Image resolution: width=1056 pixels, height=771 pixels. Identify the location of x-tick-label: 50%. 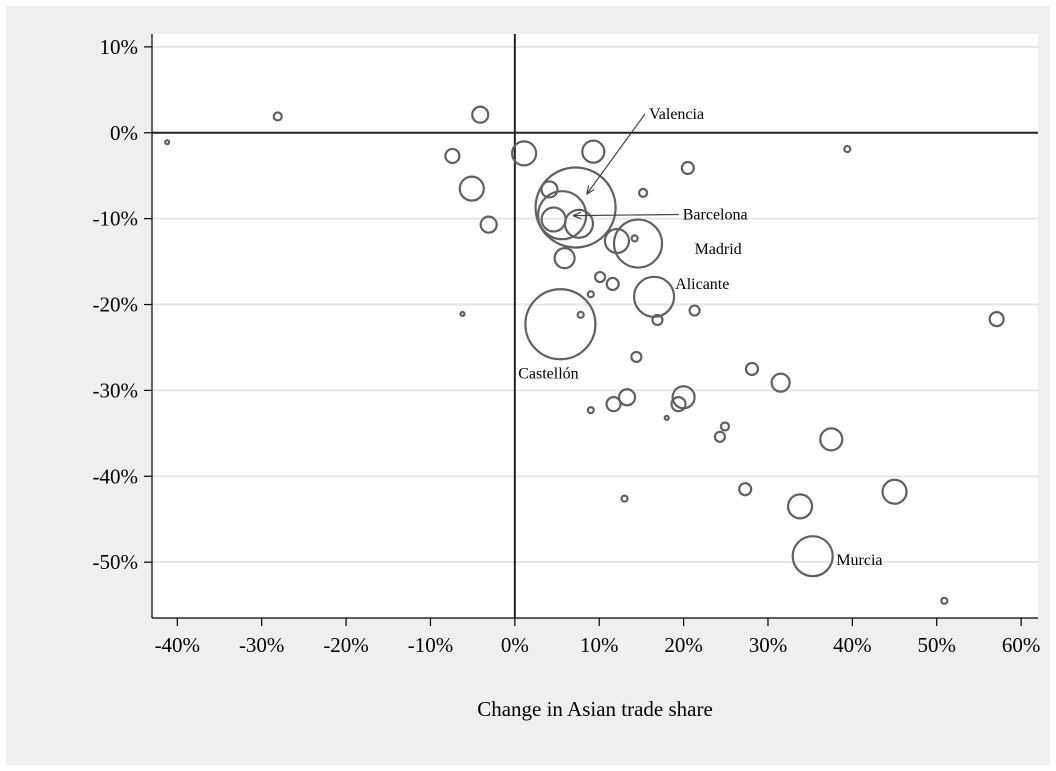
(936, 645).